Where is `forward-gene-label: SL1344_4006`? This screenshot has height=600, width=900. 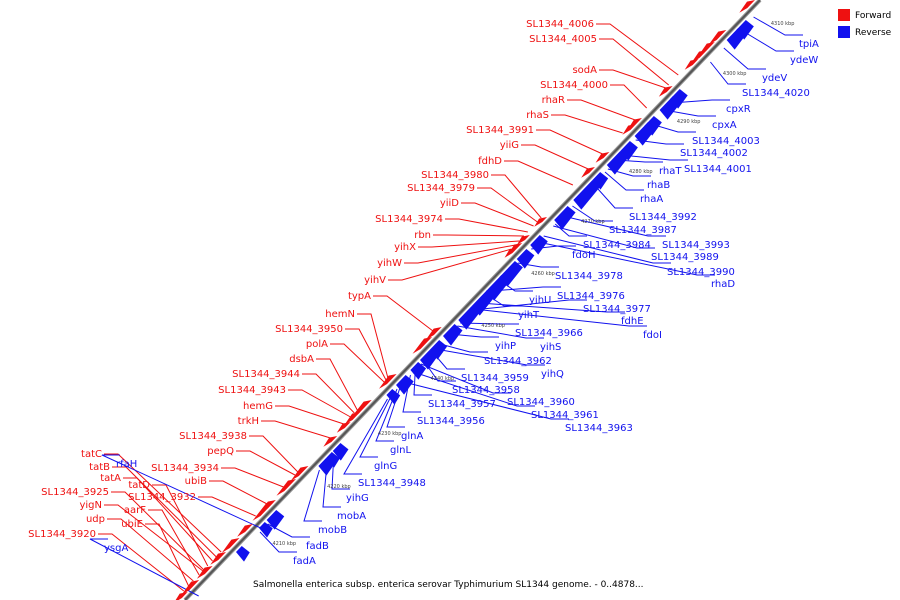 forward-gene-label: SL1344_4006 is located at coordinates (560, 24).